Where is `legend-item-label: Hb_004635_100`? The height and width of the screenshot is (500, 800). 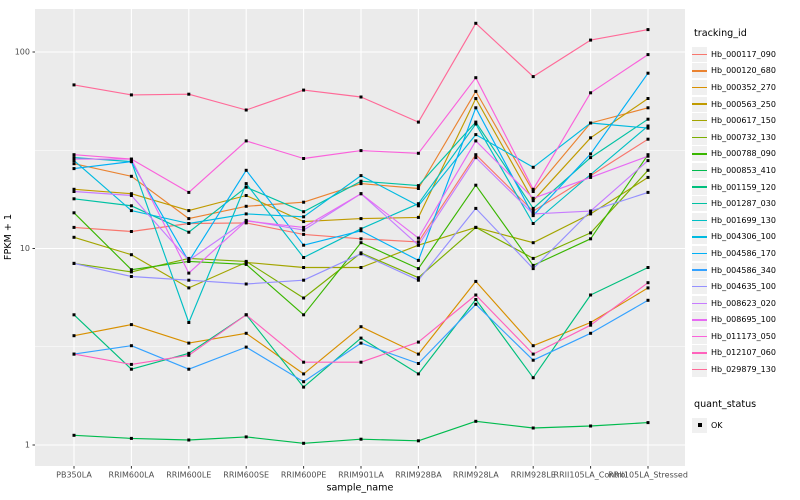
legend-item-label: Hb_004635_100 is located at coordinates (743, 287).